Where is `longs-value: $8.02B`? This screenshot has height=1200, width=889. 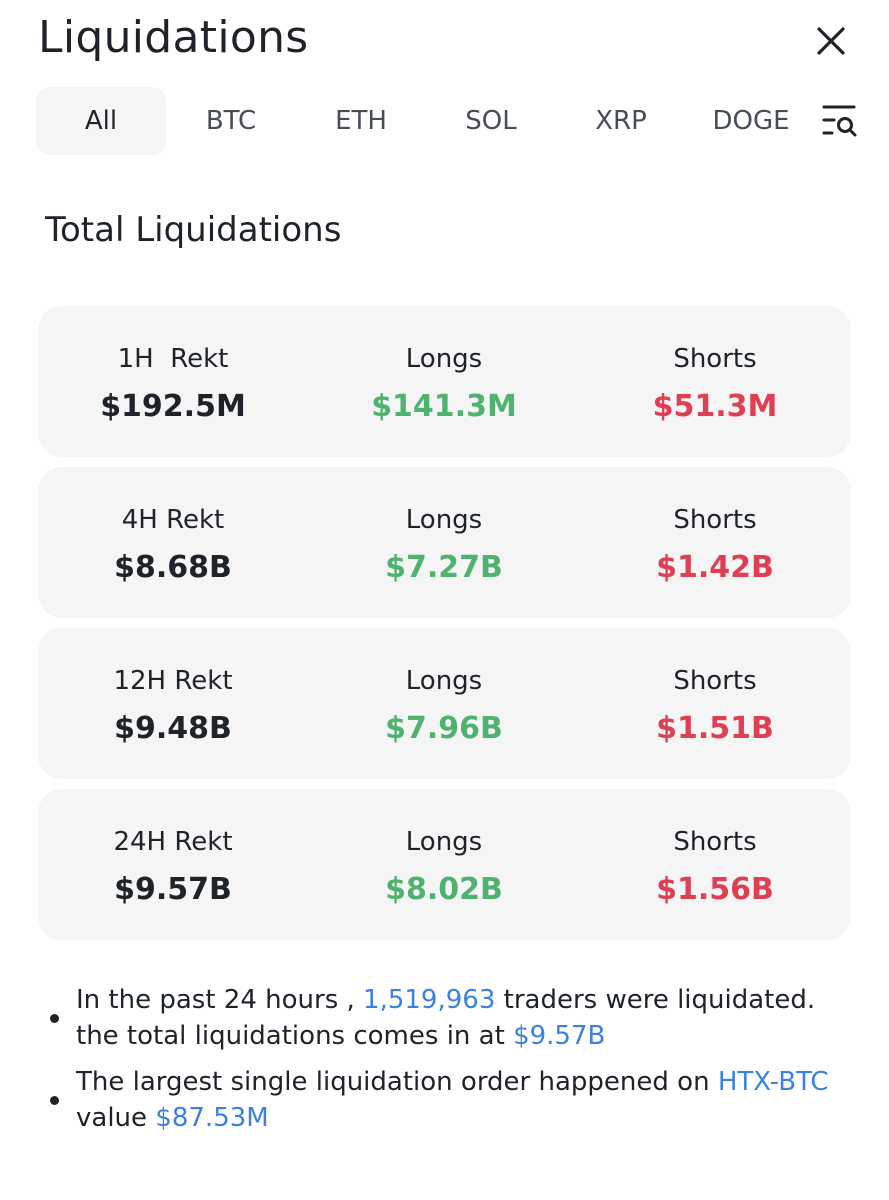 longs-value: $8.02B is located at coordinates (444, 889).